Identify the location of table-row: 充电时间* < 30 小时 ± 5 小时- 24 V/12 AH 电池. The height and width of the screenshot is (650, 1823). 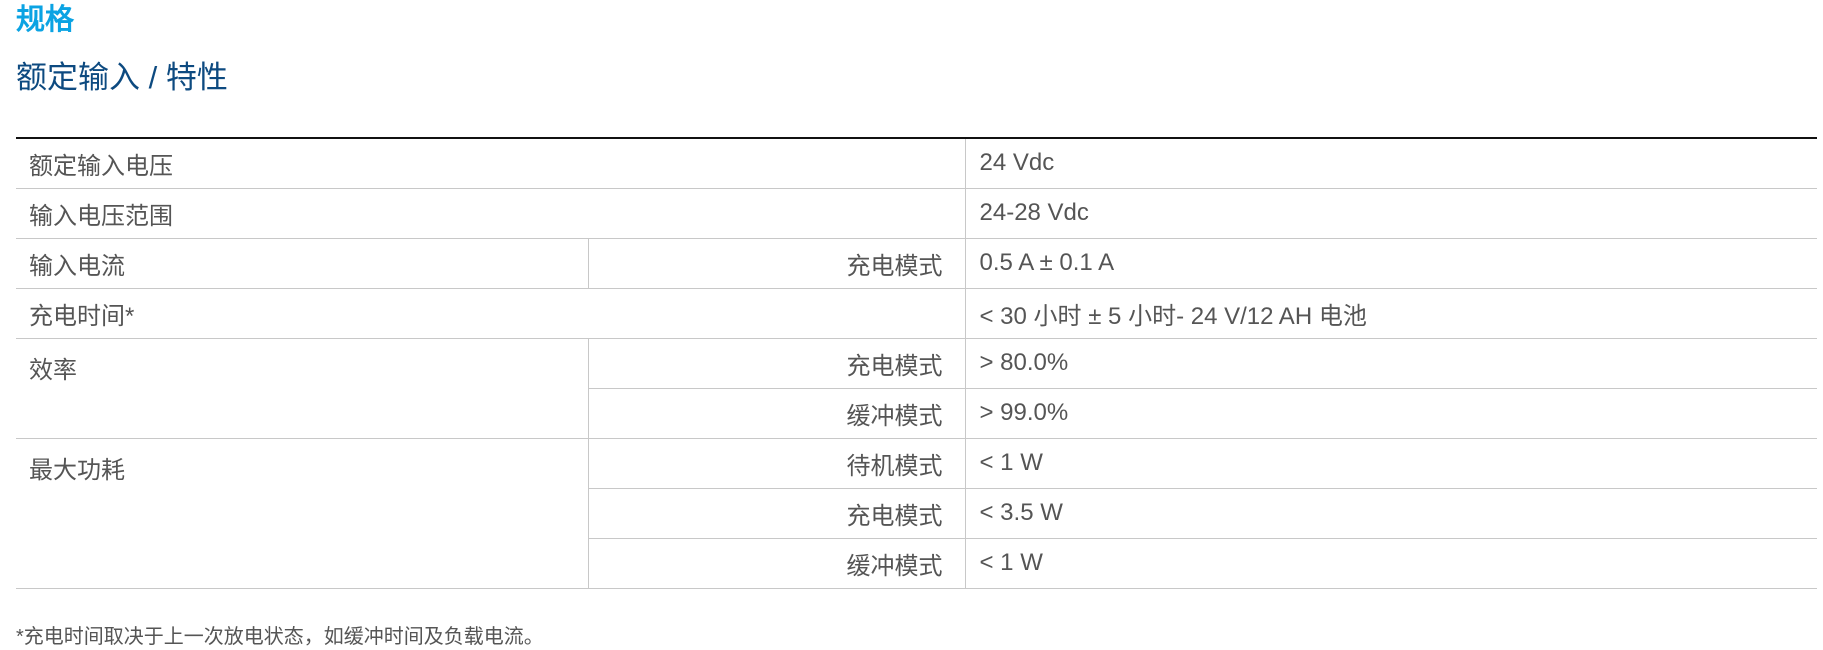
(916, 313).